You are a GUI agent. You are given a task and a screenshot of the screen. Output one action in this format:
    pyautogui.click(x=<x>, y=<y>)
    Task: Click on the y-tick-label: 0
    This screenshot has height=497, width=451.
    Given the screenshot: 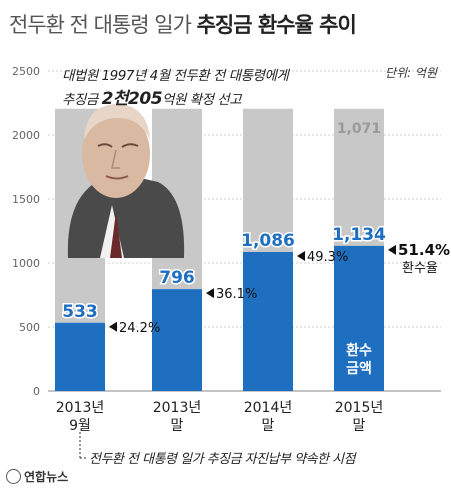 What is the action you would take?
    pyautogui.click(x=36, y=391)
    